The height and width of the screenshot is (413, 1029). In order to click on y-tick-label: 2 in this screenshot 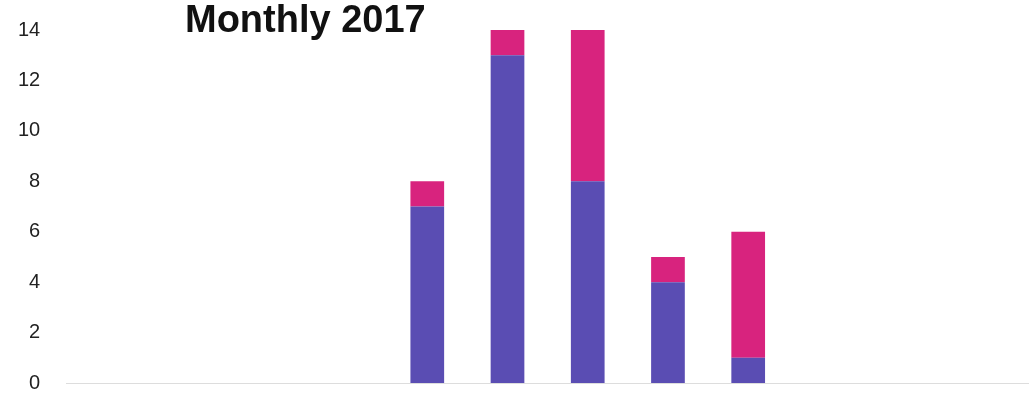, I will do `click(35, 331)`.